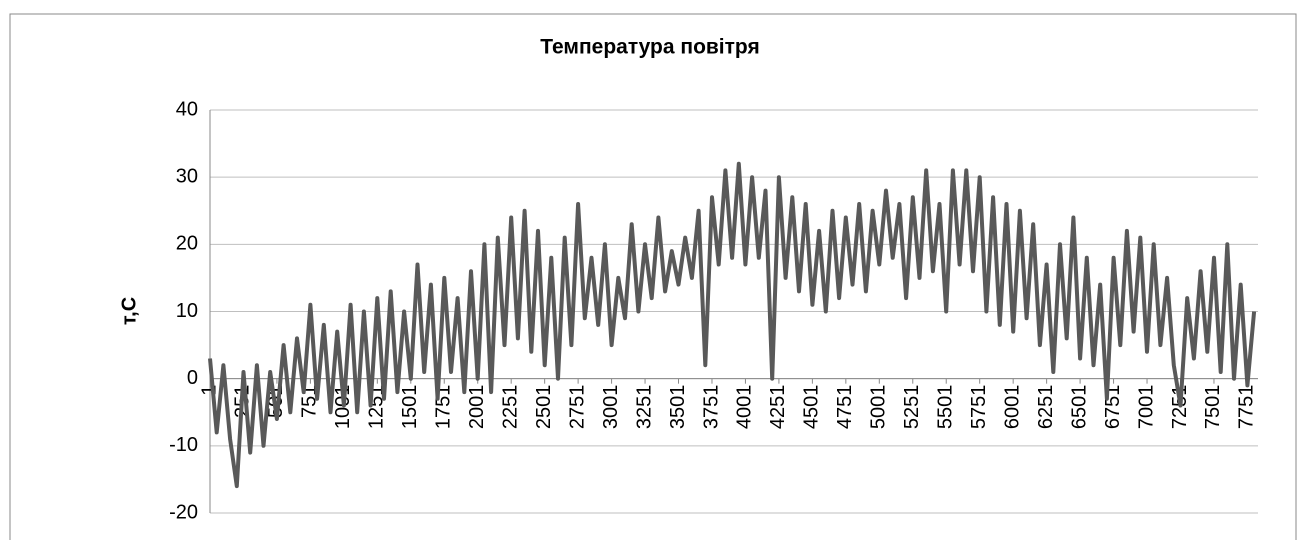 This screenshot has height=540, width=1303. I want to click on y-tick-label: 30, so click(187, 176).